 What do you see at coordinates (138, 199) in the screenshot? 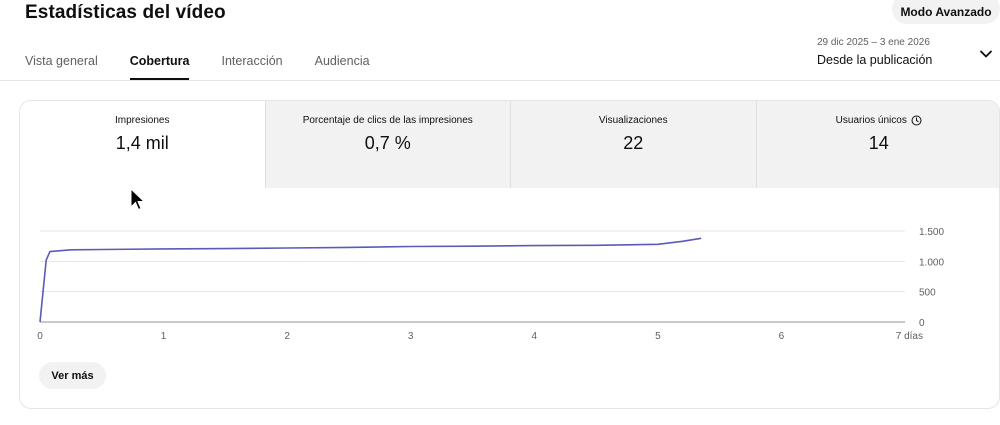
I see `mouse-cursor-icon` at bounding box center [138, 199].